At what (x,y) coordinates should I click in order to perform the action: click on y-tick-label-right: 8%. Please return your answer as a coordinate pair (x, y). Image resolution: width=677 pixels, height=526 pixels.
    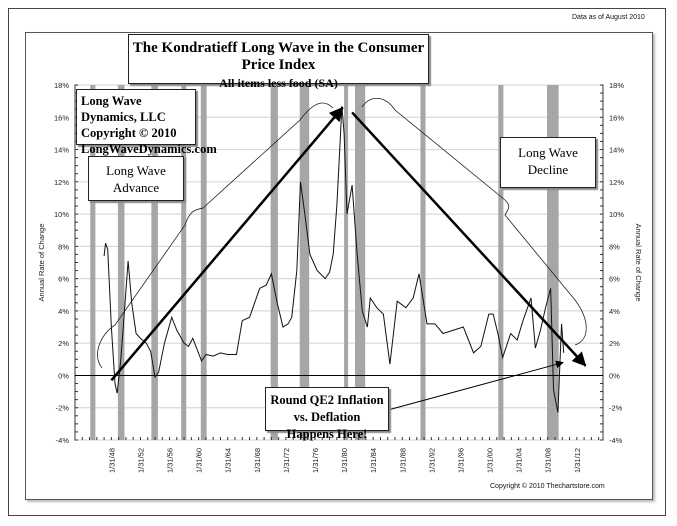
    Looking at the image, I should click on (614, 246).